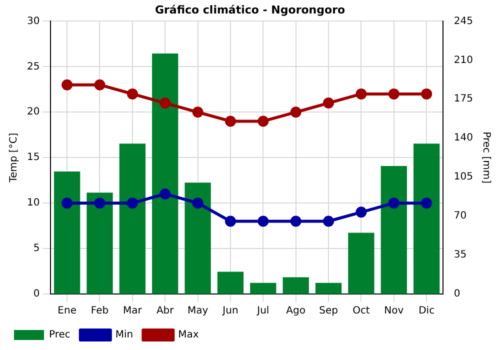 The image size is (500, 350). I want to click on x-tick-label: Jul, so click(263, 311).